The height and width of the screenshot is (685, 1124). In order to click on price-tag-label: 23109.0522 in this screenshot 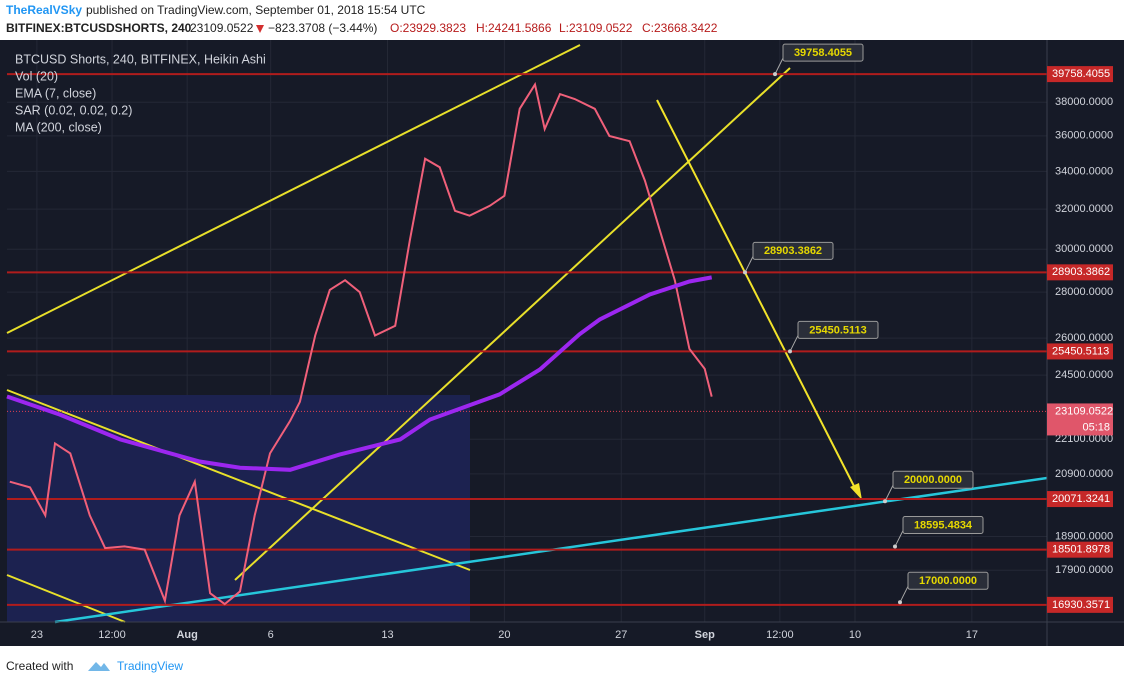, I will do `click(1084, 411)`.